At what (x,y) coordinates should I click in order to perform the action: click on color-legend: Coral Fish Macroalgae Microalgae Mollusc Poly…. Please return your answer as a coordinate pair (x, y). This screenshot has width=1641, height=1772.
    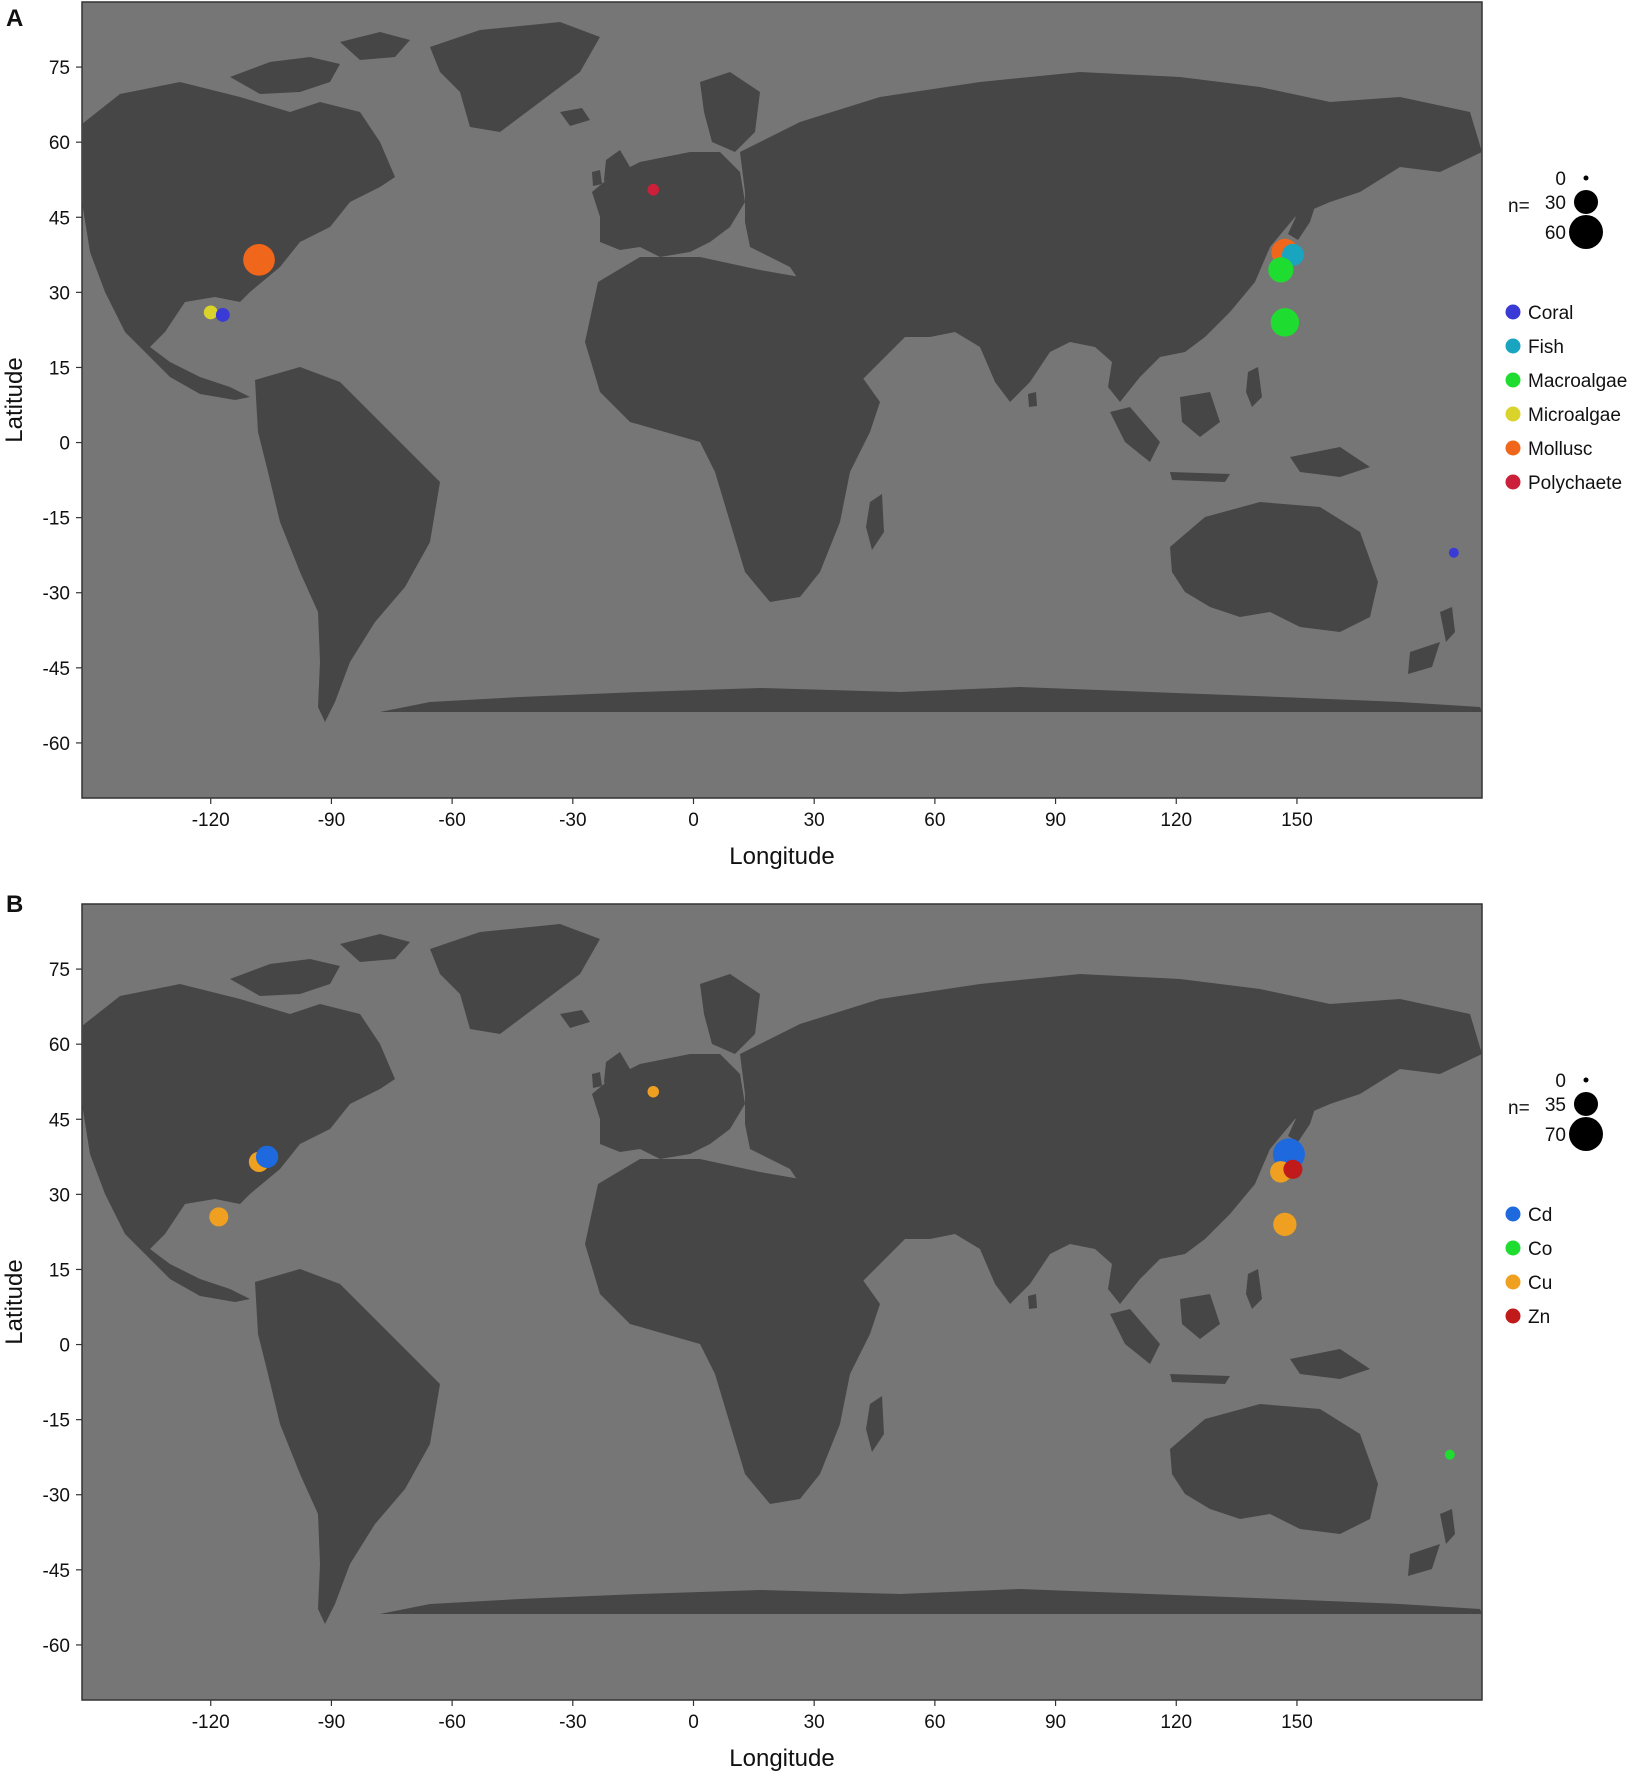
    Looking at the image, I should click on (1566, 398).